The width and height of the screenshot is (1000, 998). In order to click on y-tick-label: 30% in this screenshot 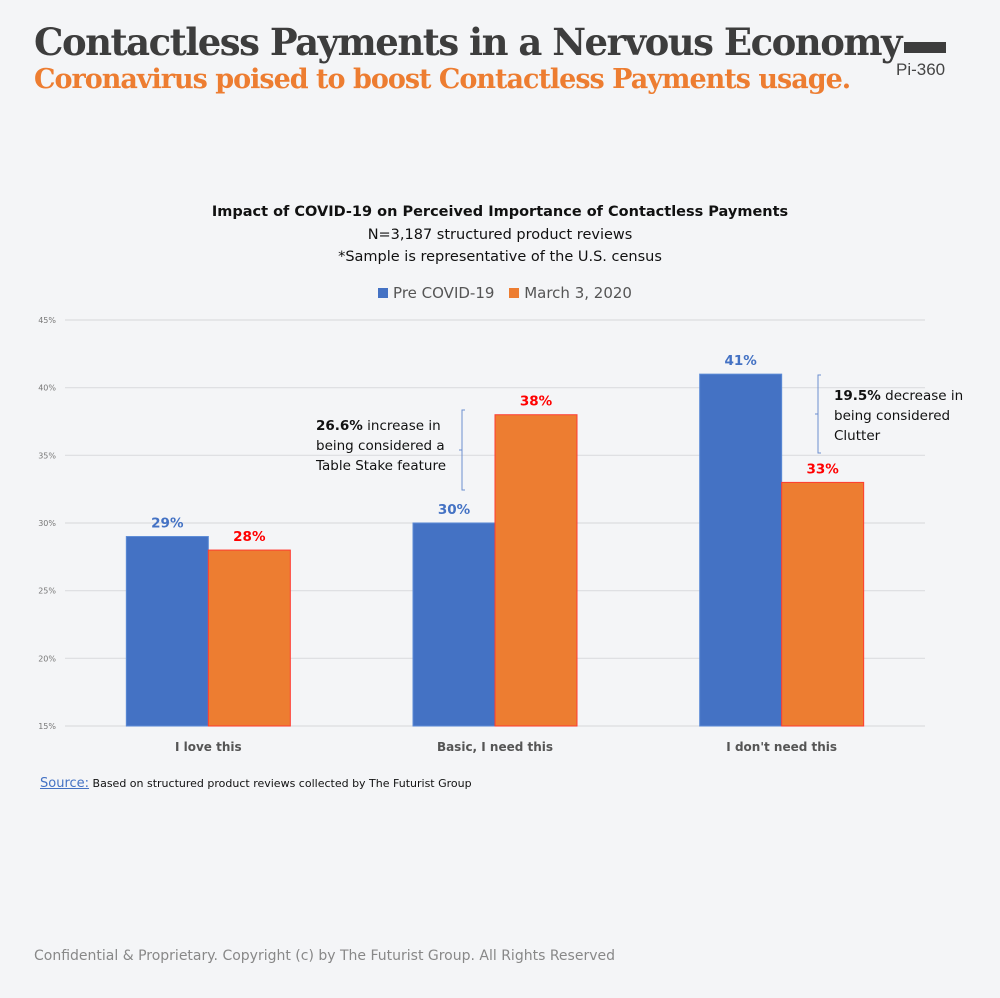, I will do `click(47, 523)`.